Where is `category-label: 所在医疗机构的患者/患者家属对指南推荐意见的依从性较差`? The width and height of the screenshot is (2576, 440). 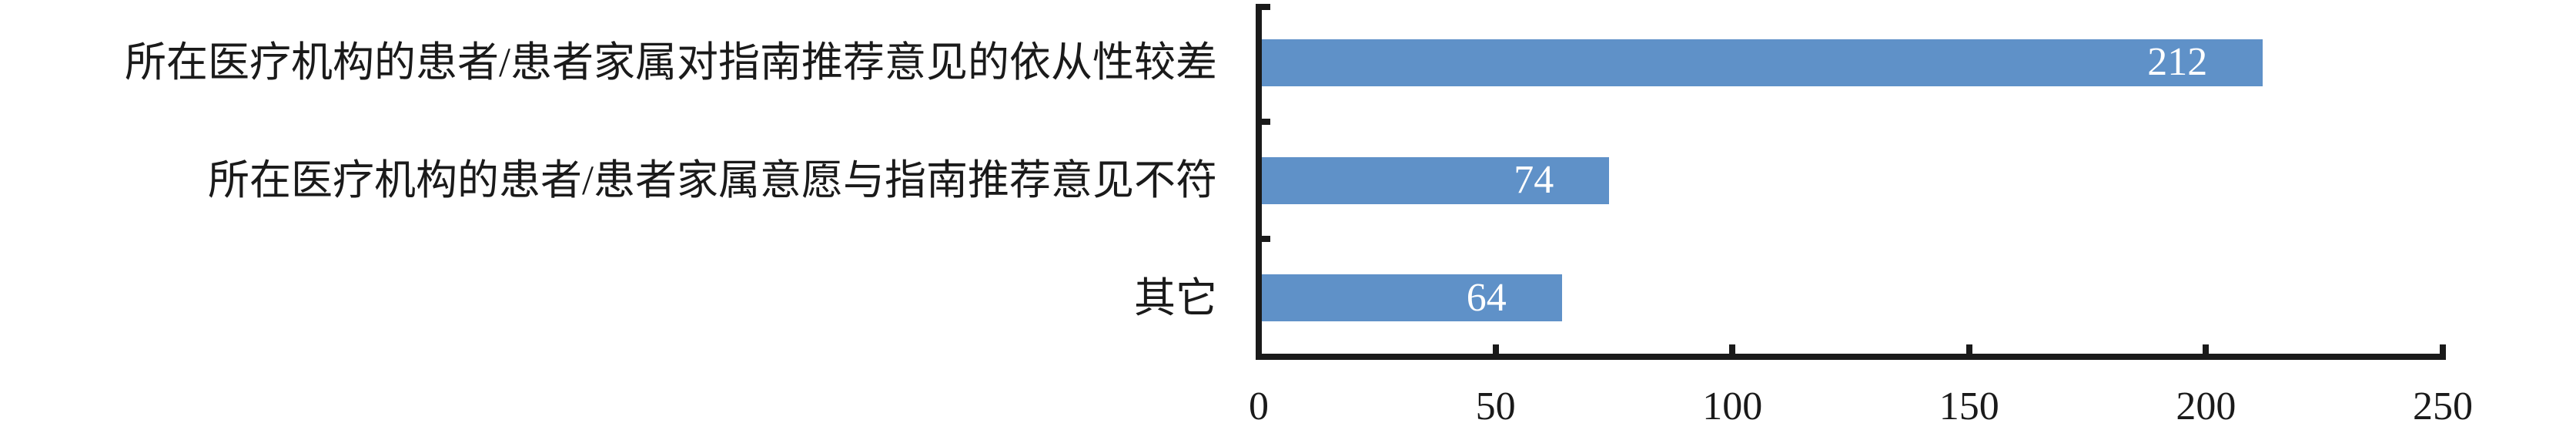 category-label: 所在医疗机构的患者/患者家属对指南推荐意见的依从性较差 is located at coordinates (671, 62).